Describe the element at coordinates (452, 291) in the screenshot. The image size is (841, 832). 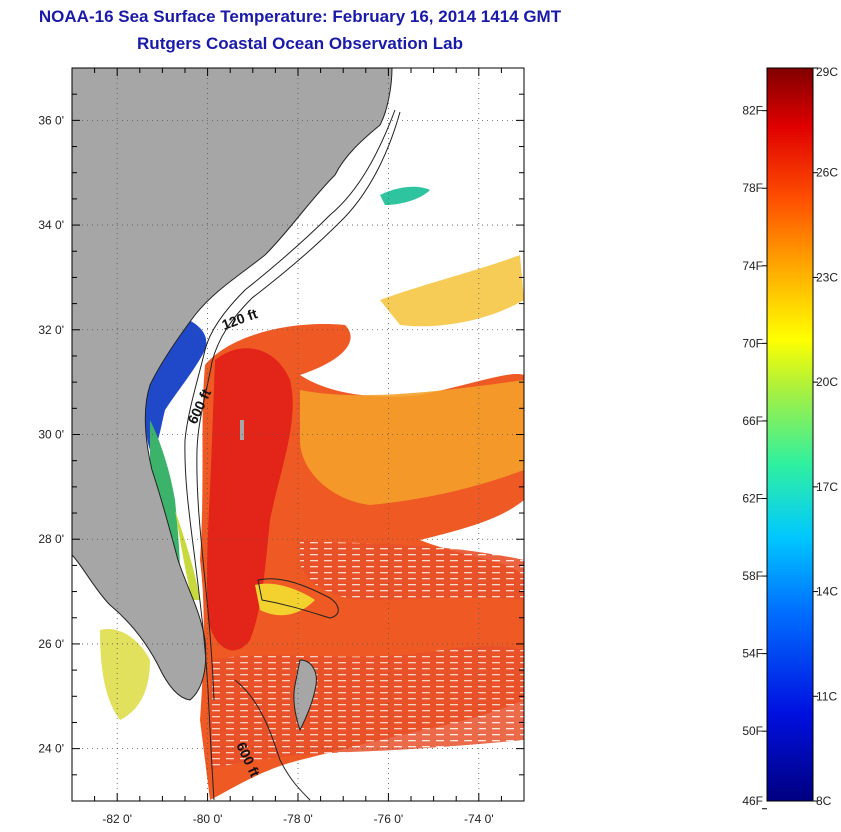
I see `mild-water-offshore` at that location.